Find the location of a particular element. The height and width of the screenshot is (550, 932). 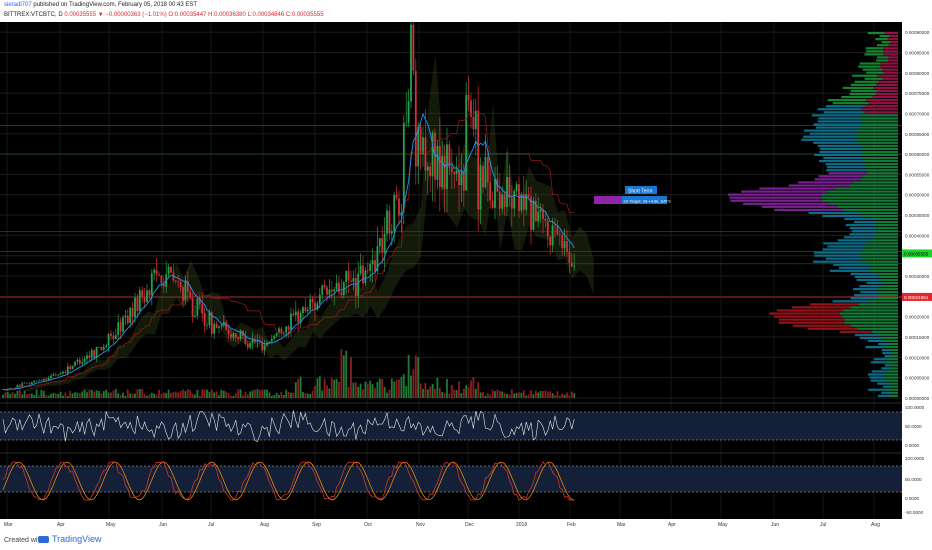

red-level-tag: 0.00024861 is located at coordinates (916, 297).